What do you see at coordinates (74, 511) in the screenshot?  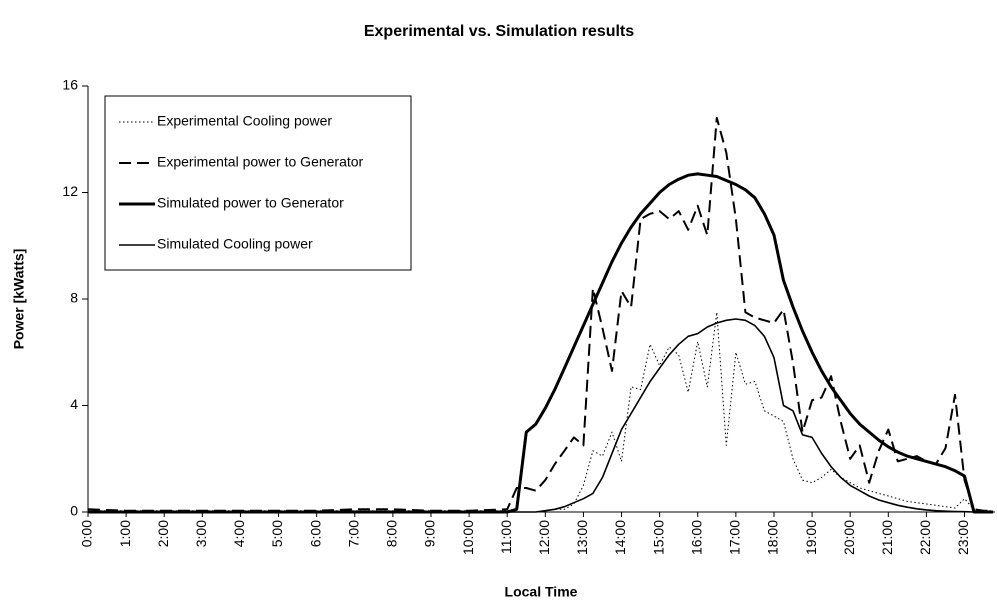 I see `y-tick-label: 0` at bounding box center [74, 511].